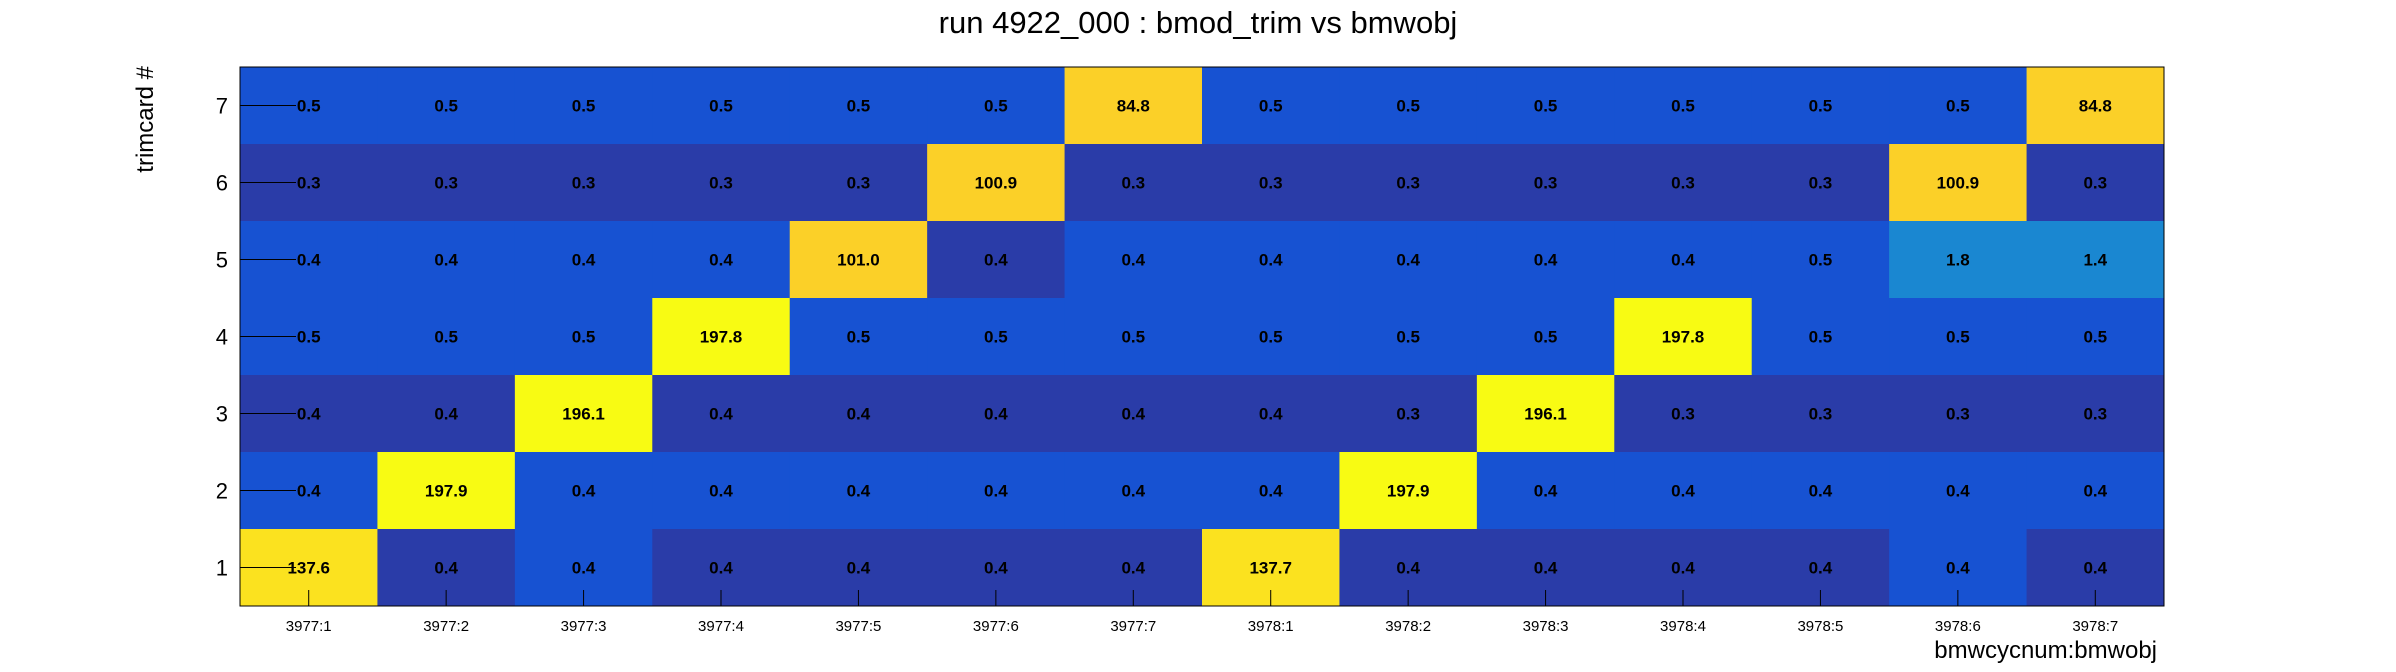  What do you see at coordinates (2095, 106) in the screenshot?
I see `cell-value-label: 84.8` at bounding box center [2095, 106].